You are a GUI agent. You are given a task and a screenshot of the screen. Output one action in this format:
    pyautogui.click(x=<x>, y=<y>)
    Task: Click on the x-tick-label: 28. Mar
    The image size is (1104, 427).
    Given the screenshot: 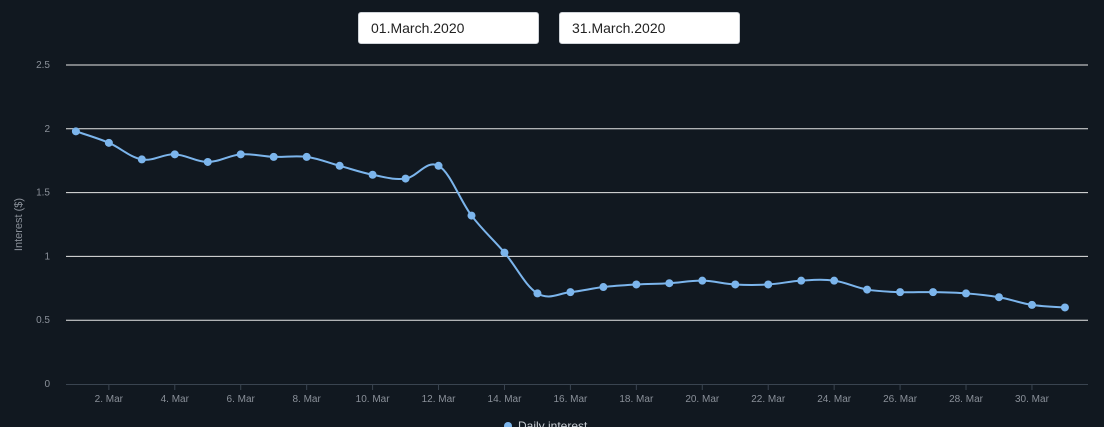 What is the action you would take?
    pyautogui.click(x=966, y=399)
    